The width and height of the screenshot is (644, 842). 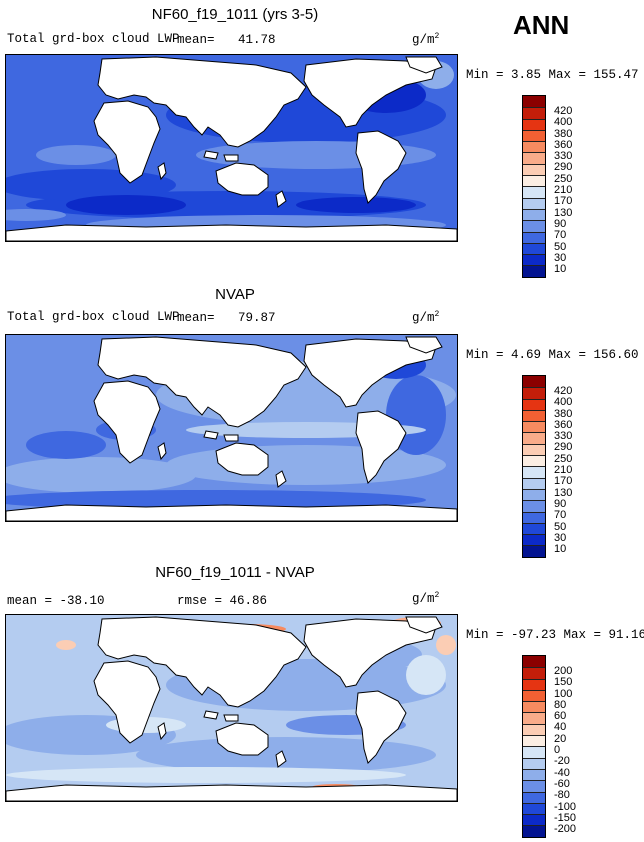 What do you see at coordinates (563, 190) in the screenshot?
I see `panel-1-colorbar-labels: 420 400 380 360 330 290 250 210 170 130 90 70 50 30 10` at bounding box center [563, 190].